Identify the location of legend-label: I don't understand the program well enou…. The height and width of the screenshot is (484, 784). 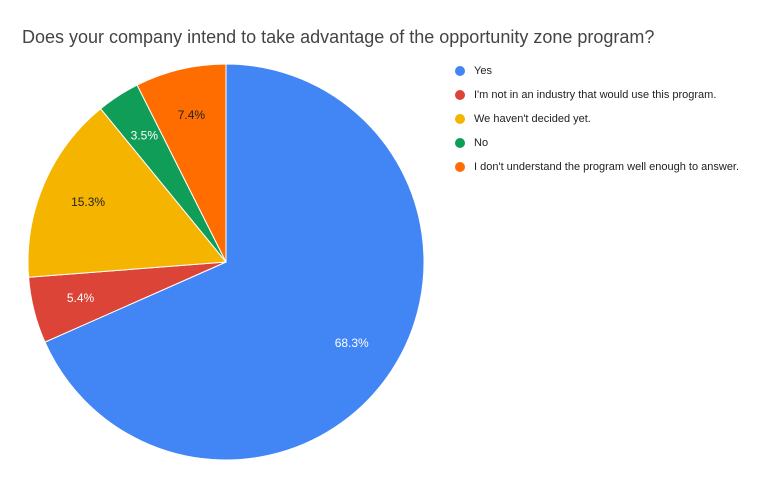
(606, 167).